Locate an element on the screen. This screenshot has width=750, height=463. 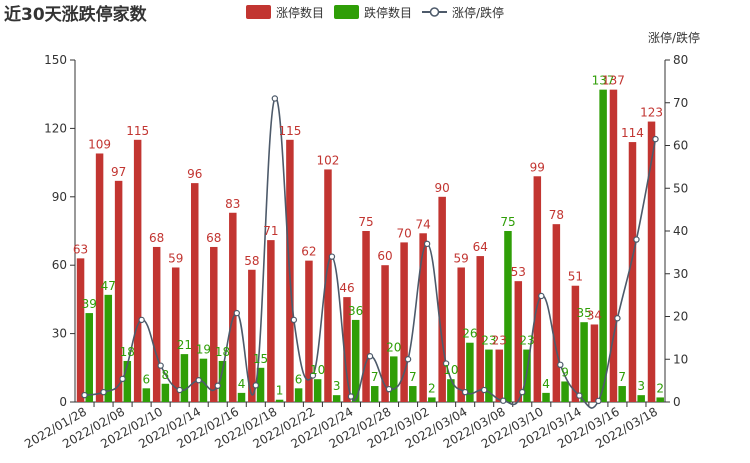
data-label-fall: 3 is located at coordinates (641, 386).